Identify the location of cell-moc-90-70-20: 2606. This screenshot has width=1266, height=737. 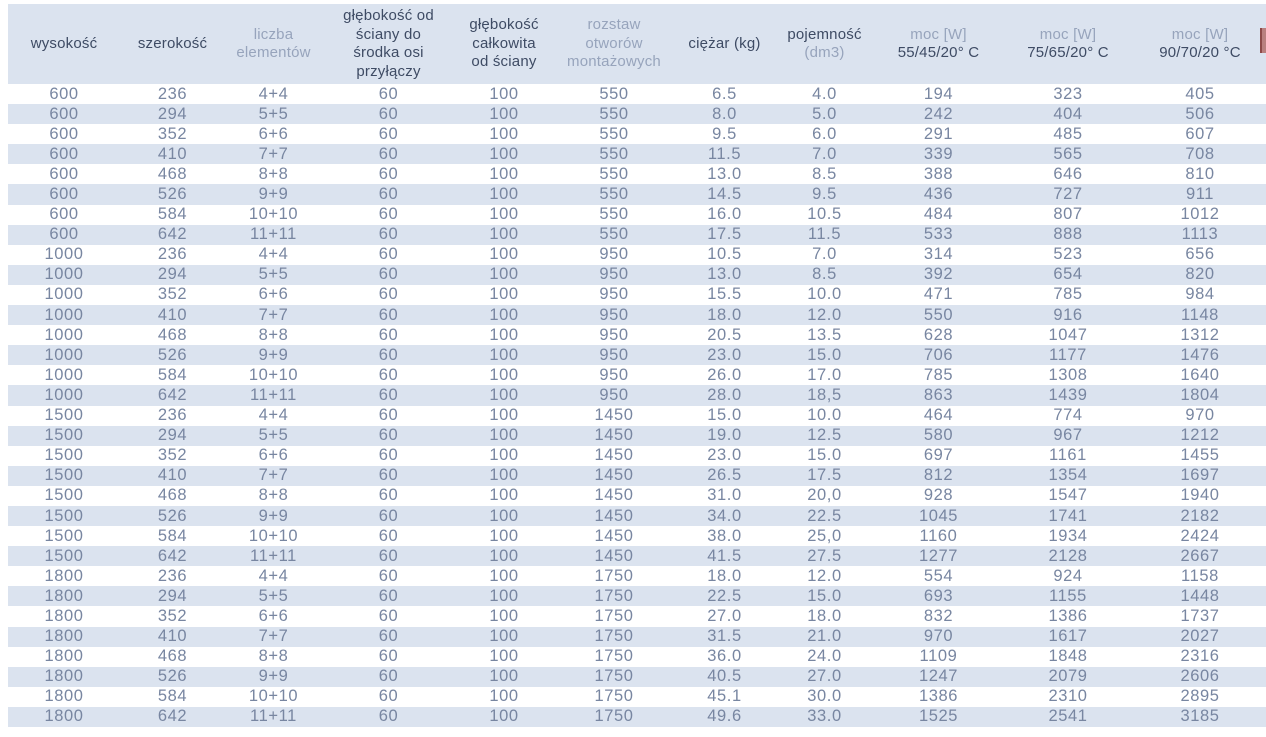
(1200, 676).